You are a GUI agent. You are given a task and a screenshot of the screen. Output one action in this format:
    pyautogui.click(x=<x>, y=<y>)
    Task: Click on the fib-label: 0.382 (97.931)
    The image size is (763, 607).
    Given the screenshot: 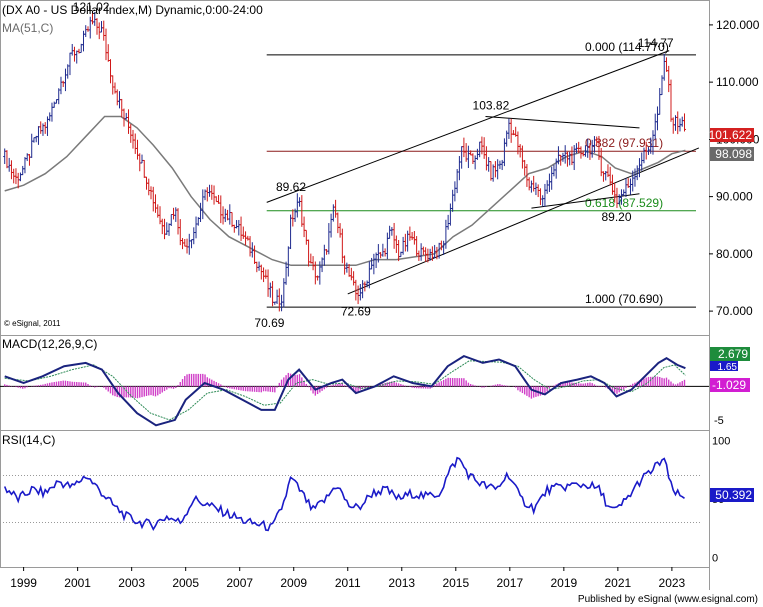 What is the action you would take?
    pyautogui.click(x=624, y=143)
    